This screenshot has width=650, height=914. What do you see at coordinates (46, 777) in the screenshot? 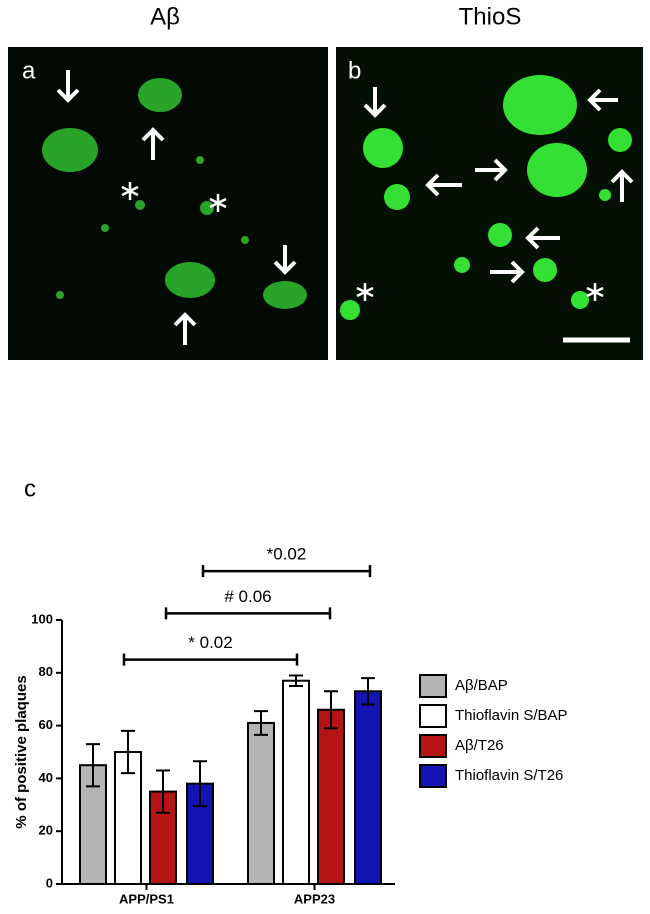
I see `y-tick-label: 40` at bounding box center [46, 777].